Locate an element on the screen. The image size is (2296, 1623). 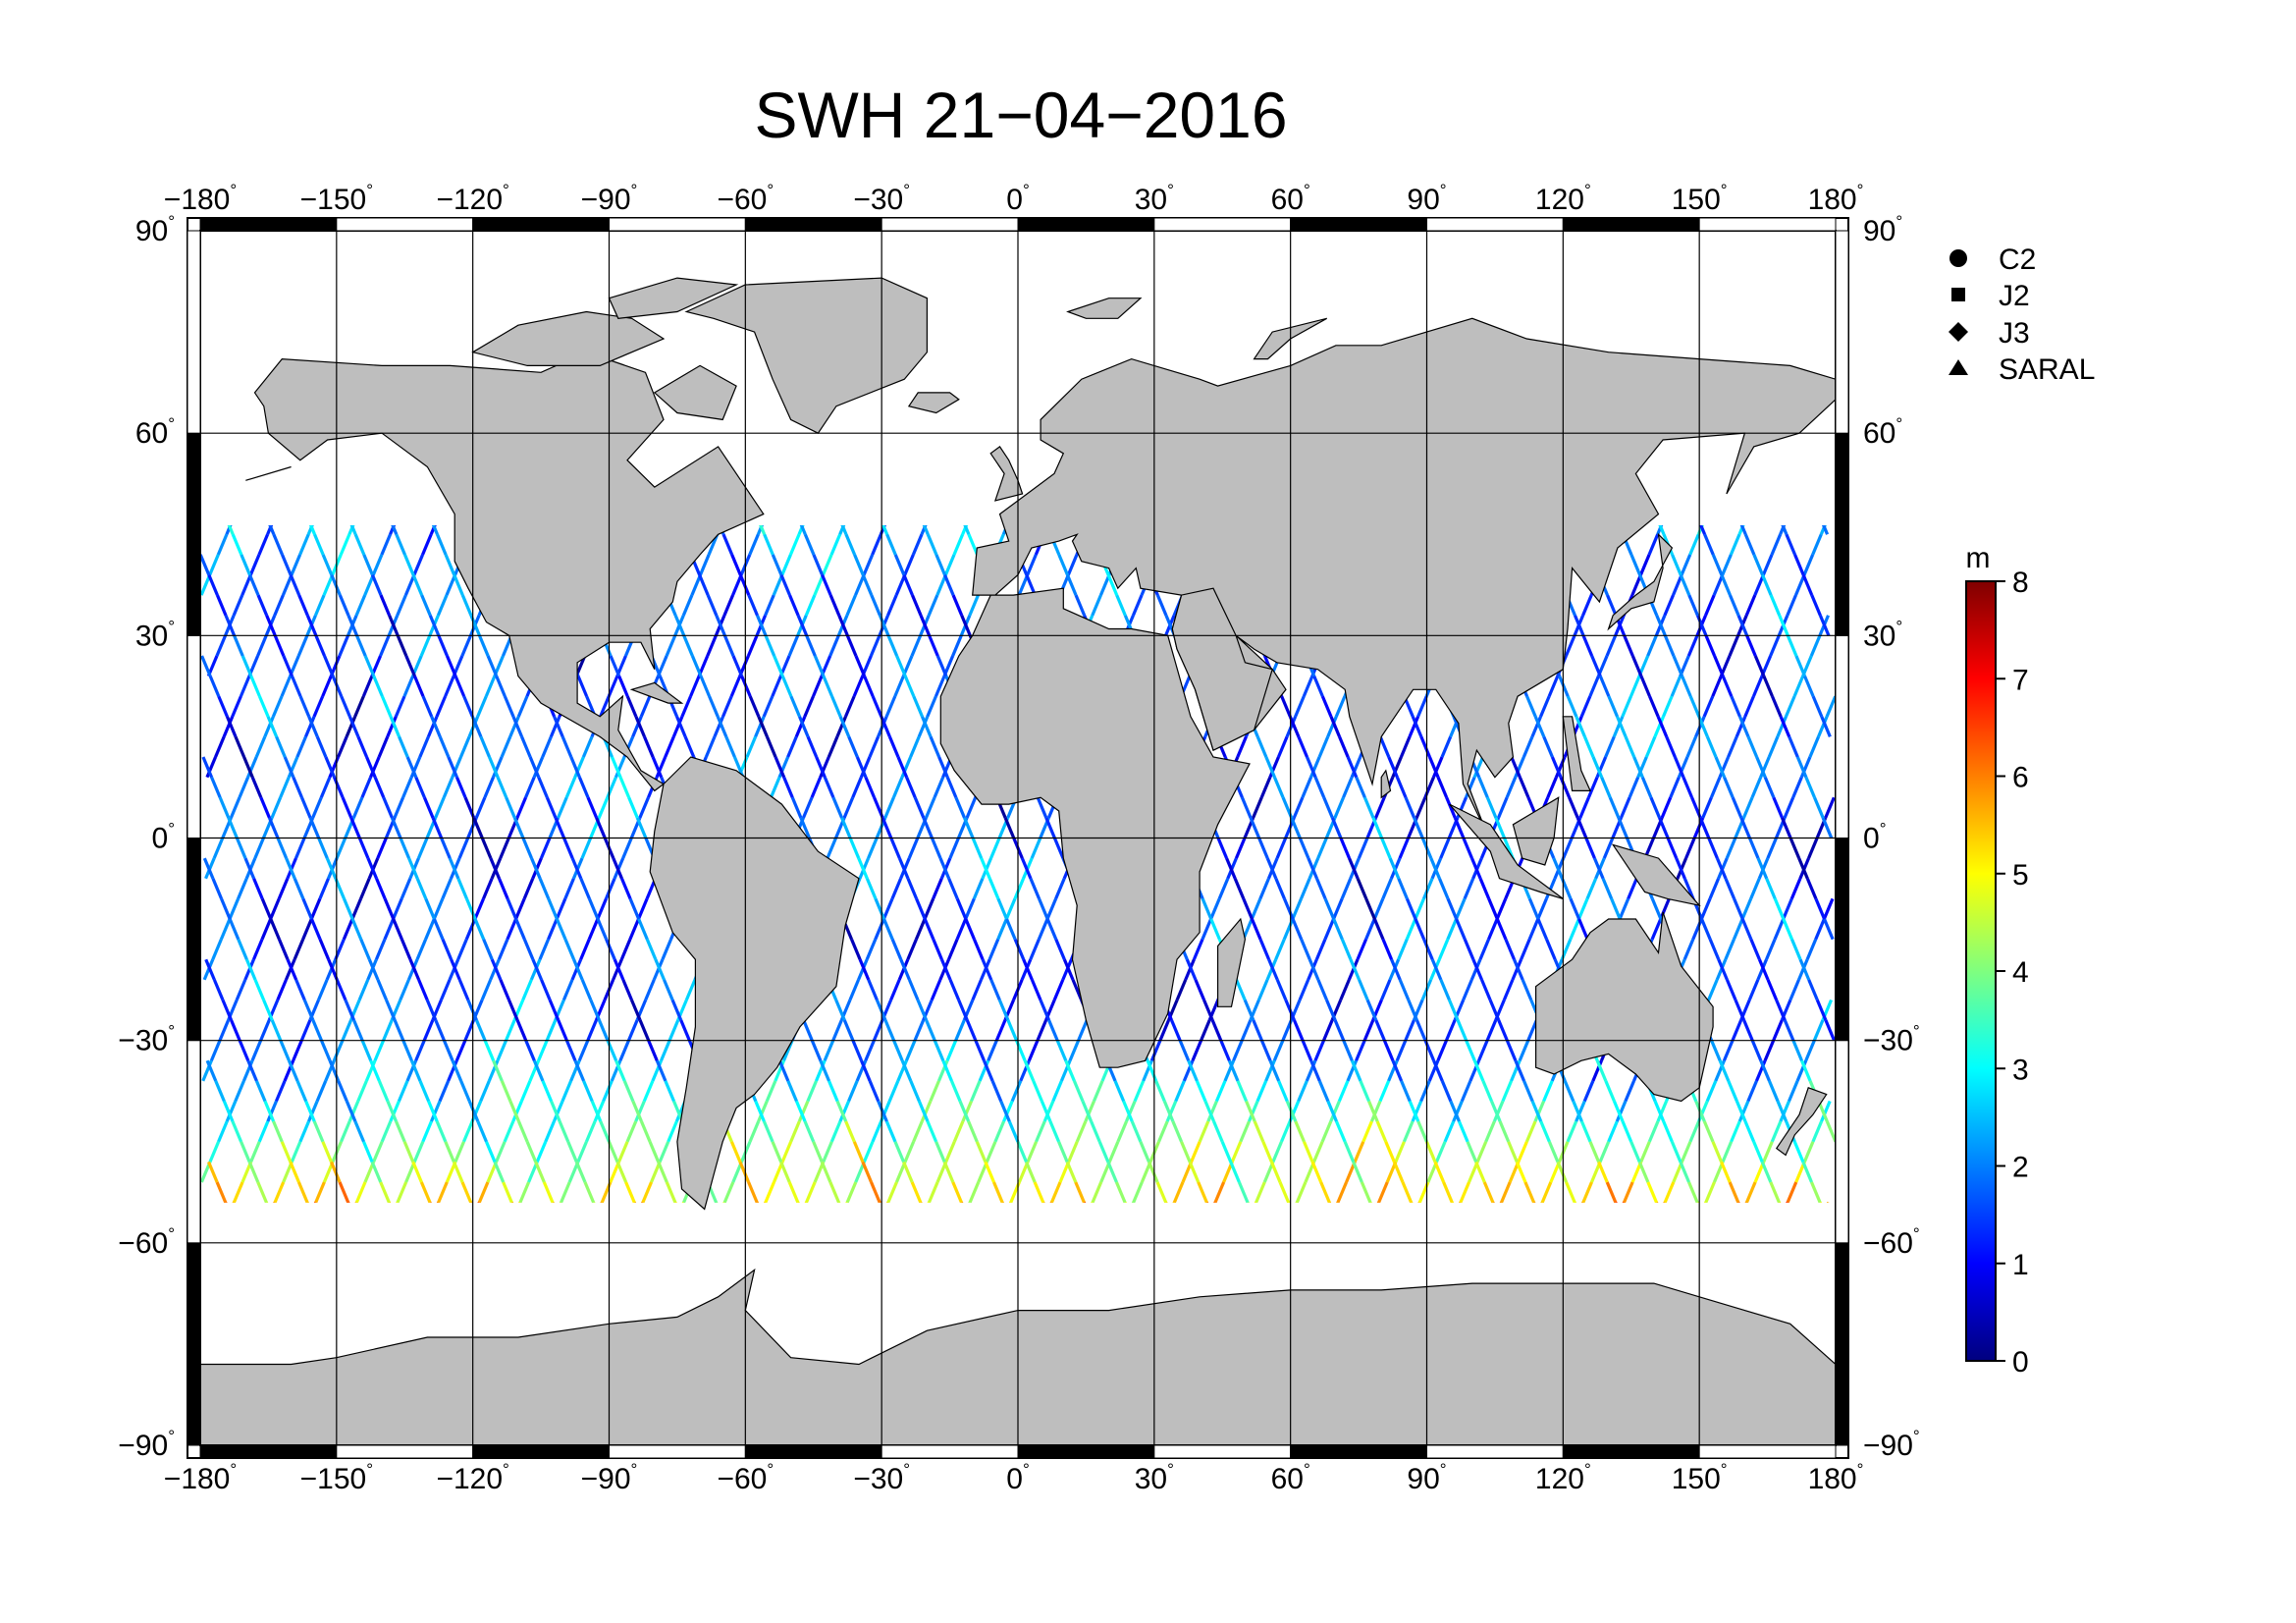
legend-label: J3 is located at coordinates (2014, 333).